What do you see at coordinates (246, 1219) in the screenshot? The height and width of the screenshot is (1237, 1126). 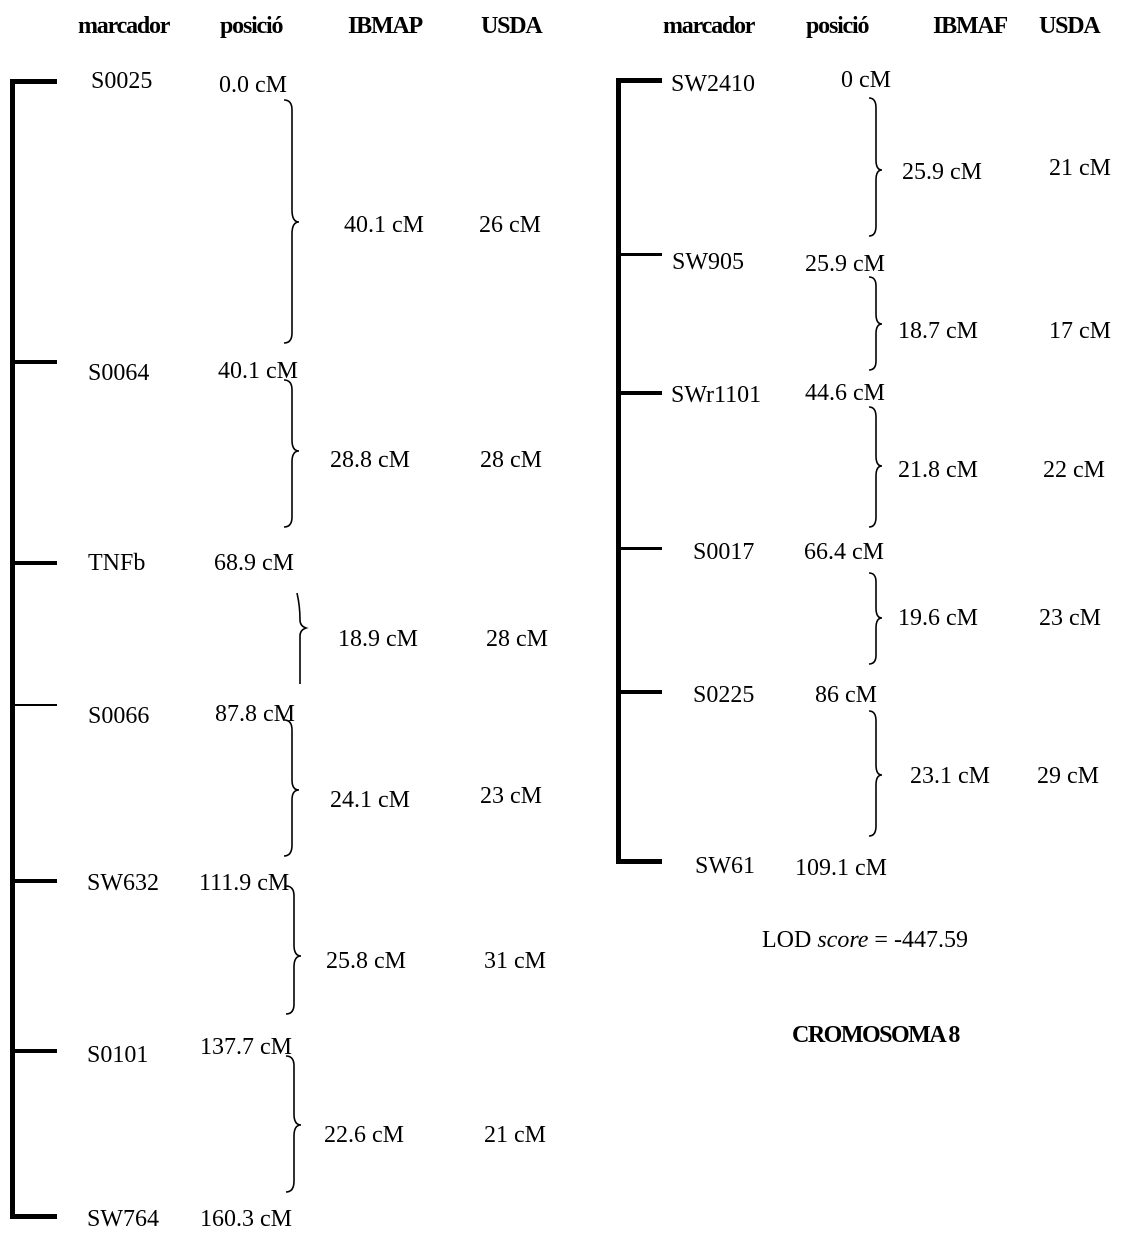 I see `left-marker-position: 160.3 cM` at bounding box center [246, 1219].